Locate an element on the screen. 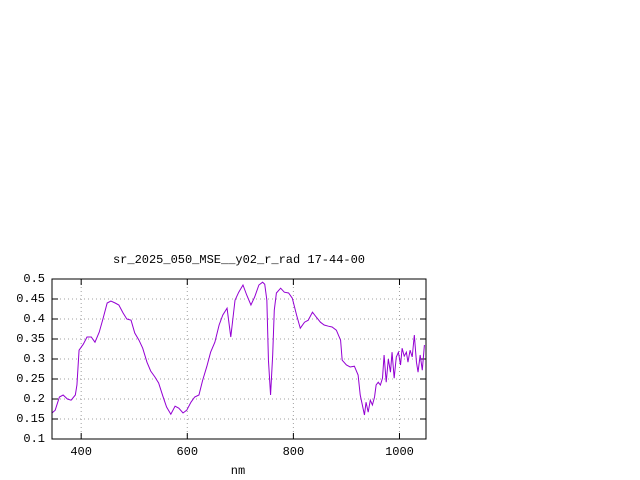 Image resolution: width=640 pixels, height=480 pixels. y-tick-label: 0.15 is located at coordinates (30, 419).